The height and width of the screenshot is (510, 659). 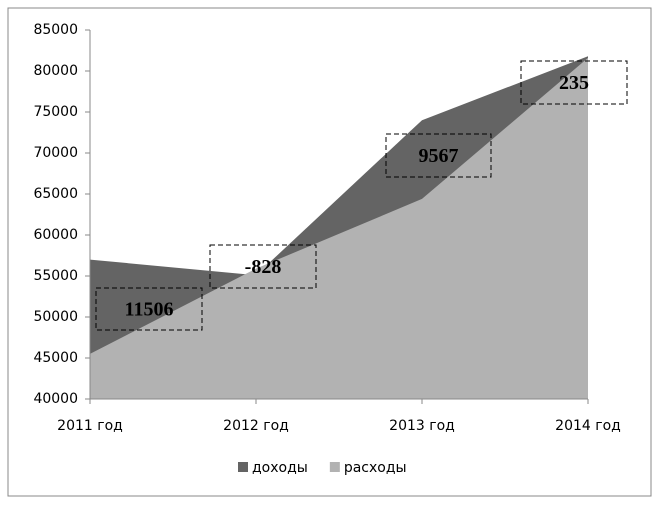 What do you see at coordinates (256, 426) in the screenshot?
I see `x-tick-label: 2012 год` at bounding box center [256, 426].